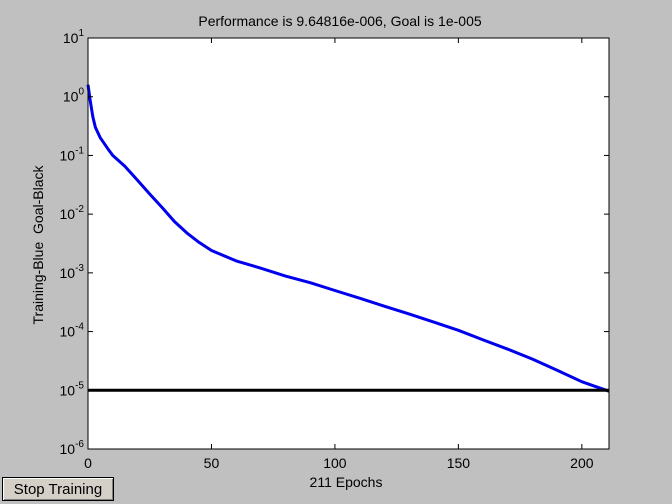  I want to click on y-tick-exponent: -3, so click(79, 268).